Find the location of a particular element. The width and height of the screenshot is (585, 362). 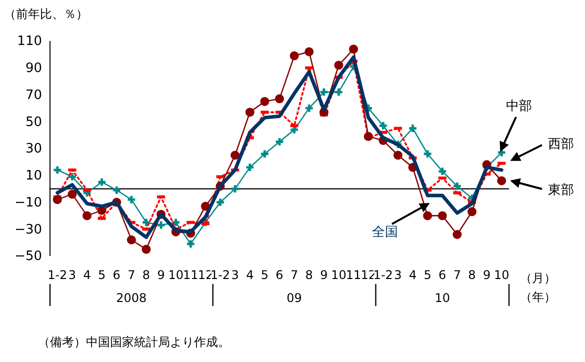

text: 2008 is located at coordinates (131, 298).